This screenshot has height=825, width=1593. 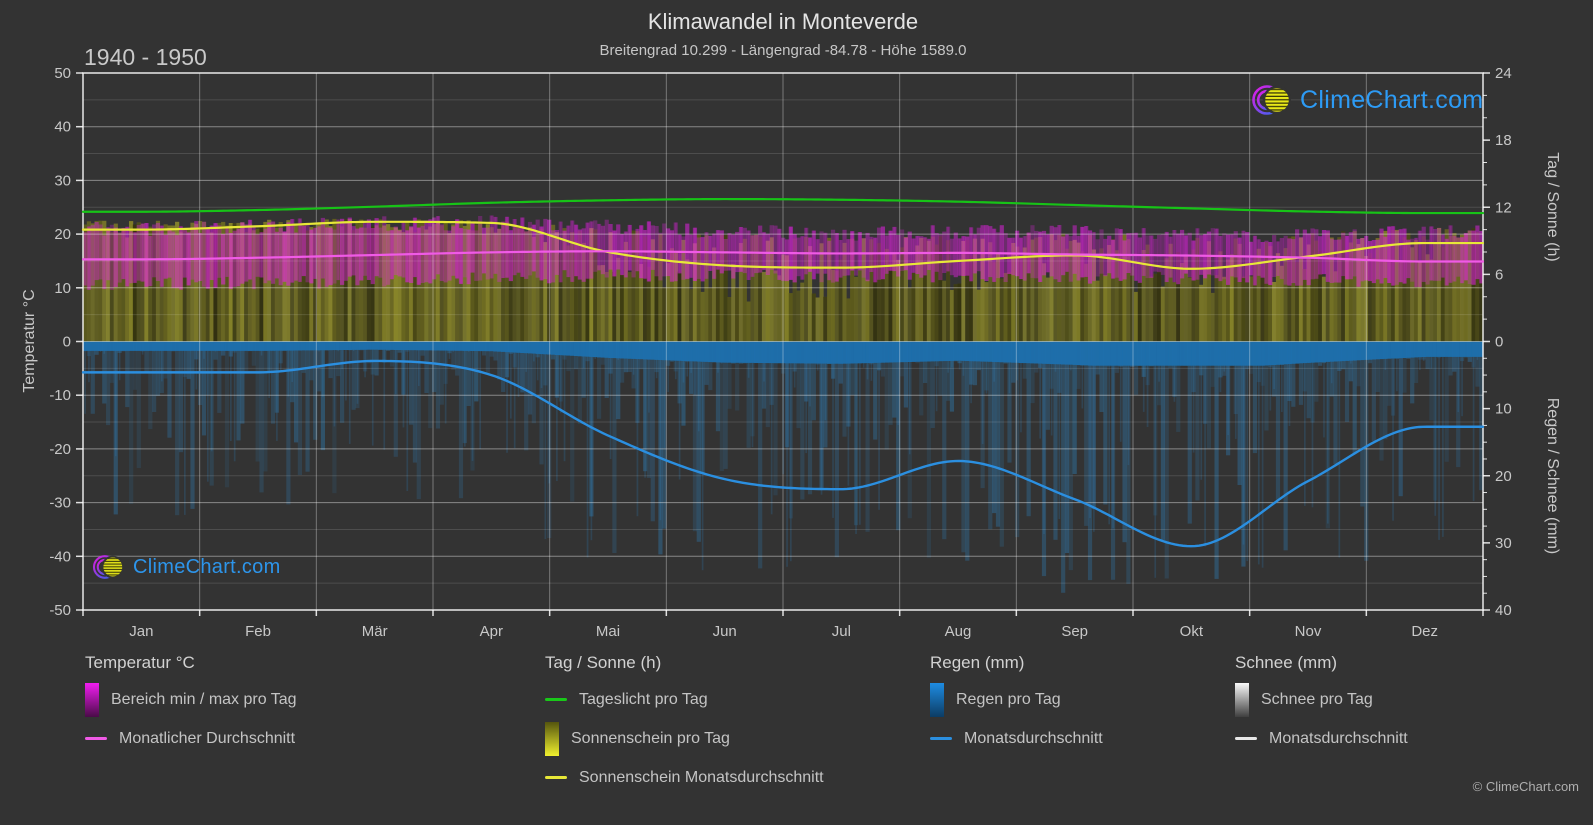 What do you see at coordinates (141, 631) in the screenshot?
I see `svg-text: Jan` at bounding box center [141, 631].